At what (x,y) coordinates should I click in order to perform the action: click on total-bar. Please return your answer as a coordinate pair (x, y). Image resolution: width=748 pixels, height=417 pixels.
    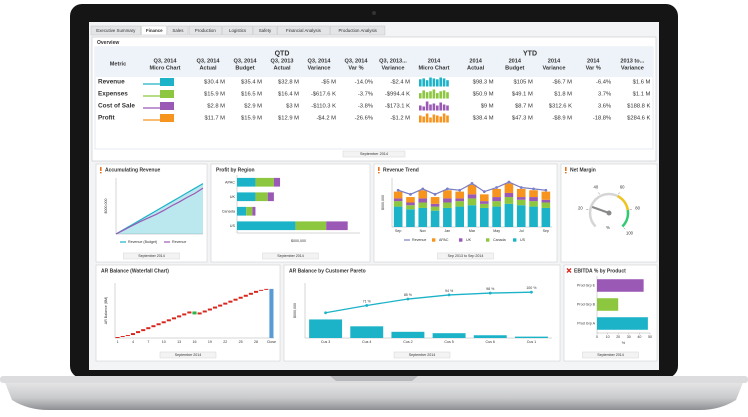
    Looking at the image, I should click on (271, 313).